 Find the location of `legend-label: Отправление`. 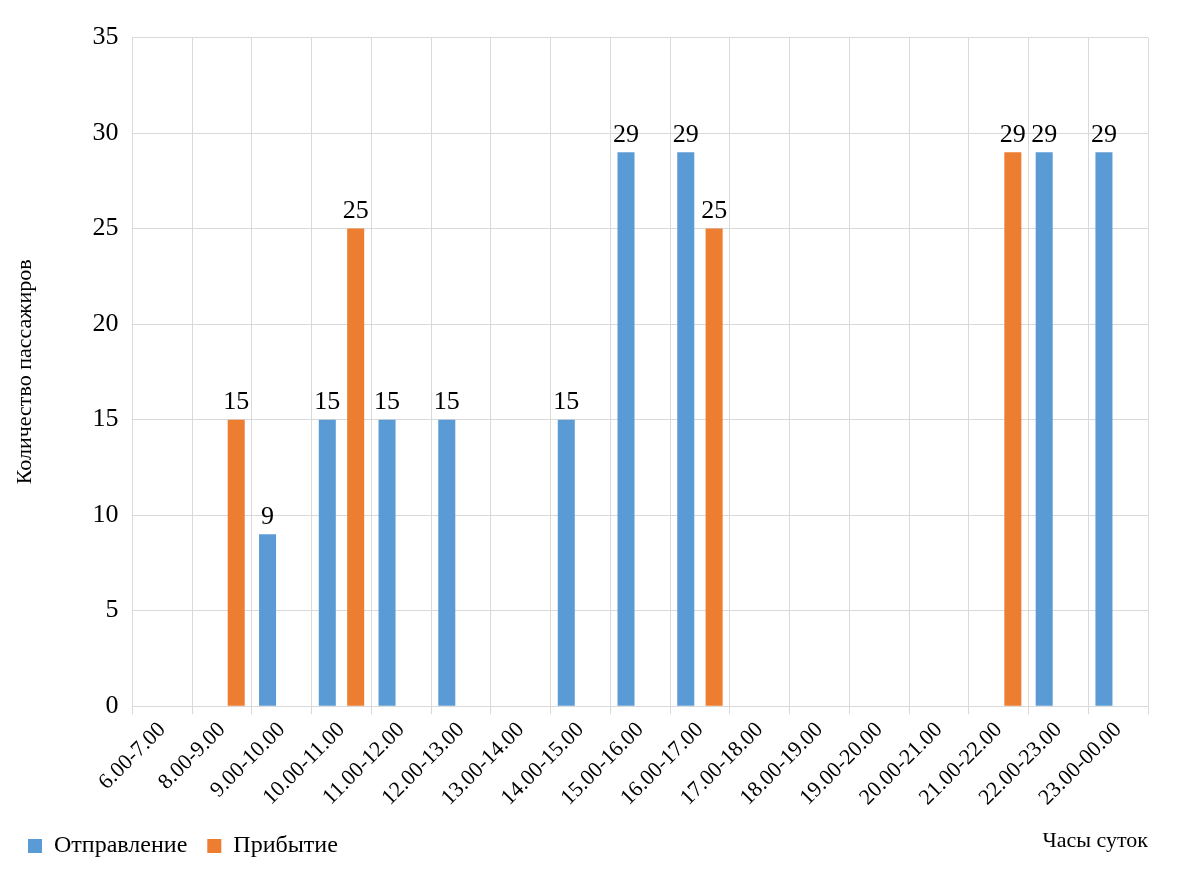

legend-label: Отправление is located at coordinates (121, 844).